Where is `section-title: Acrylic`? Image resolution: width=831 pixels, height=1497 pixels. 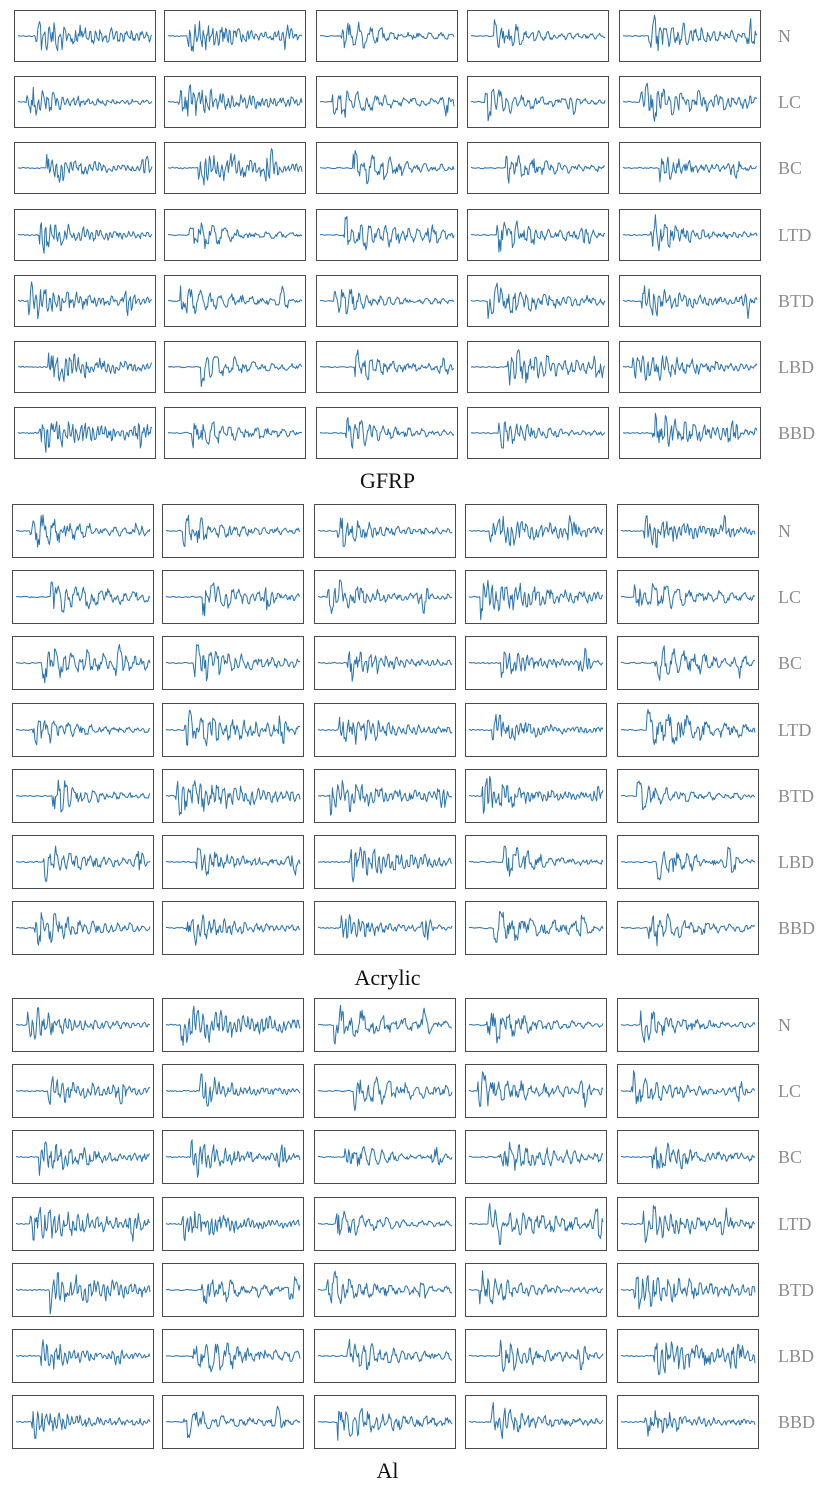
section-title: Acrylic is located at coordinates (387, 977).